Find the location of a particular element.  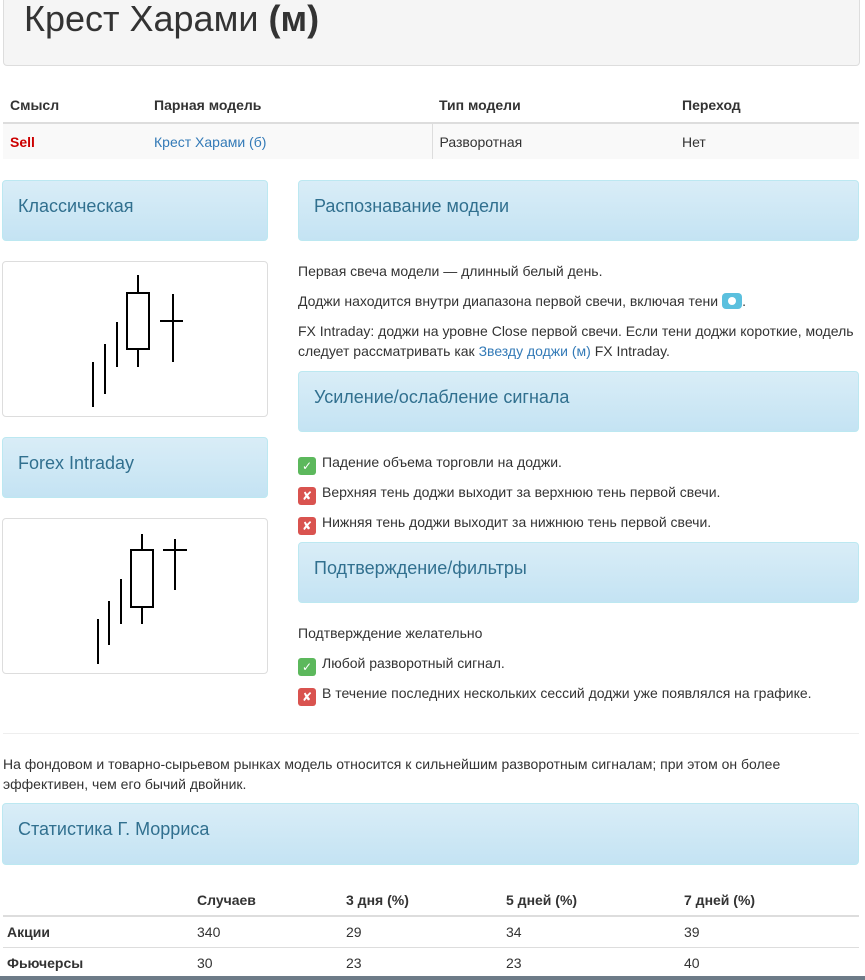

transition-value: Нет is located at coordinates (767, 141).